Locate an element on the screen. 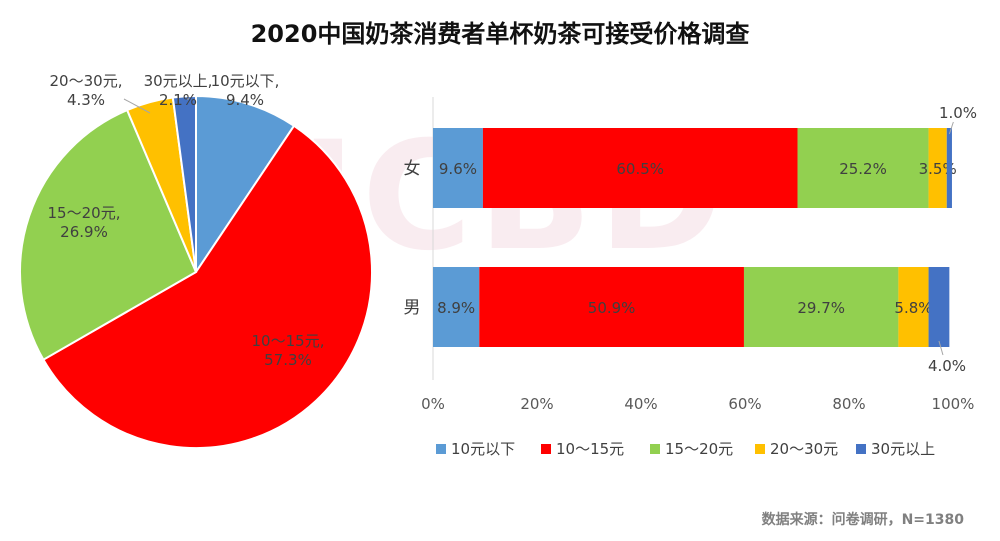 This screenshot has height=541, width=1000. legend-label: 15～20元 is located at coordinates (699, 449).